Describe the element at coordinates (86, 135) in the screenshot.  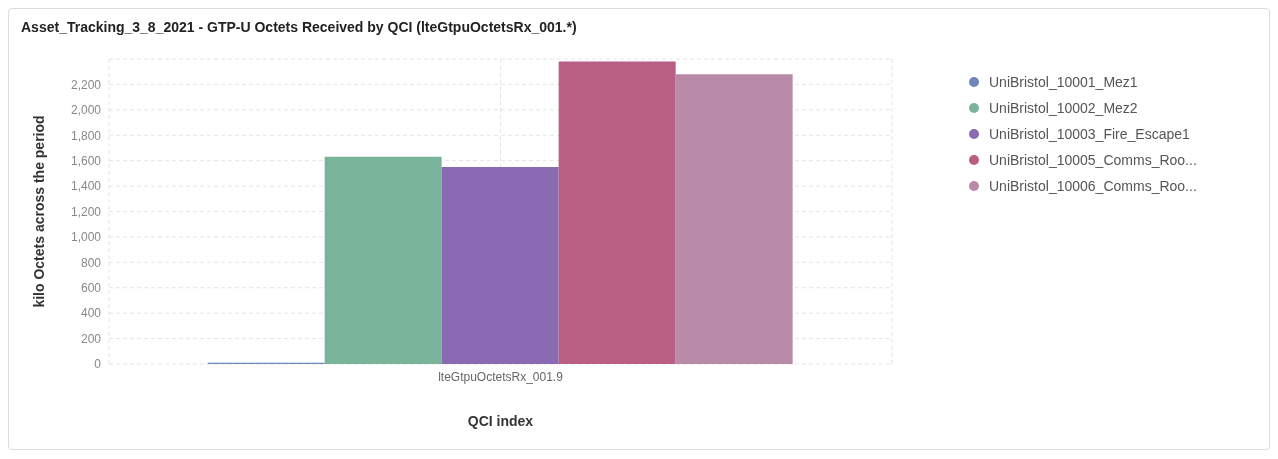
I see `y-tick-label: 1,800` at that location.